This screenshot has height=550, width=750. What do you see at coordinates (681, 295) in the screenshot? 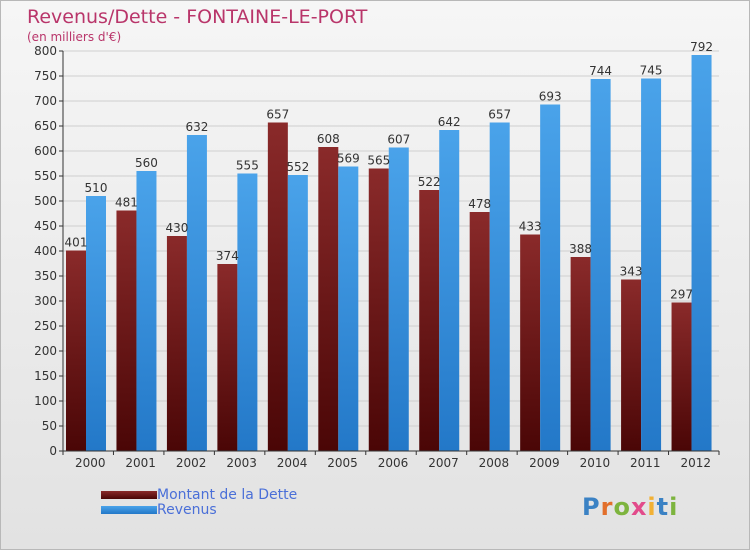
I see `data-label-dette: 297` at bounding box center [681, 295].